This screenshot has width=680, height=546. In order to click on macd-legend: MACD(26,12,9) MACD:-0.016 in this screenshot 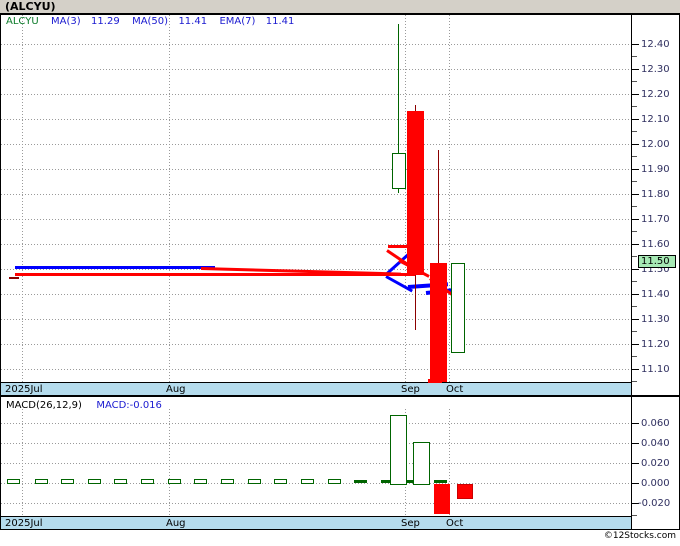, I will do `click(84, 405)`.